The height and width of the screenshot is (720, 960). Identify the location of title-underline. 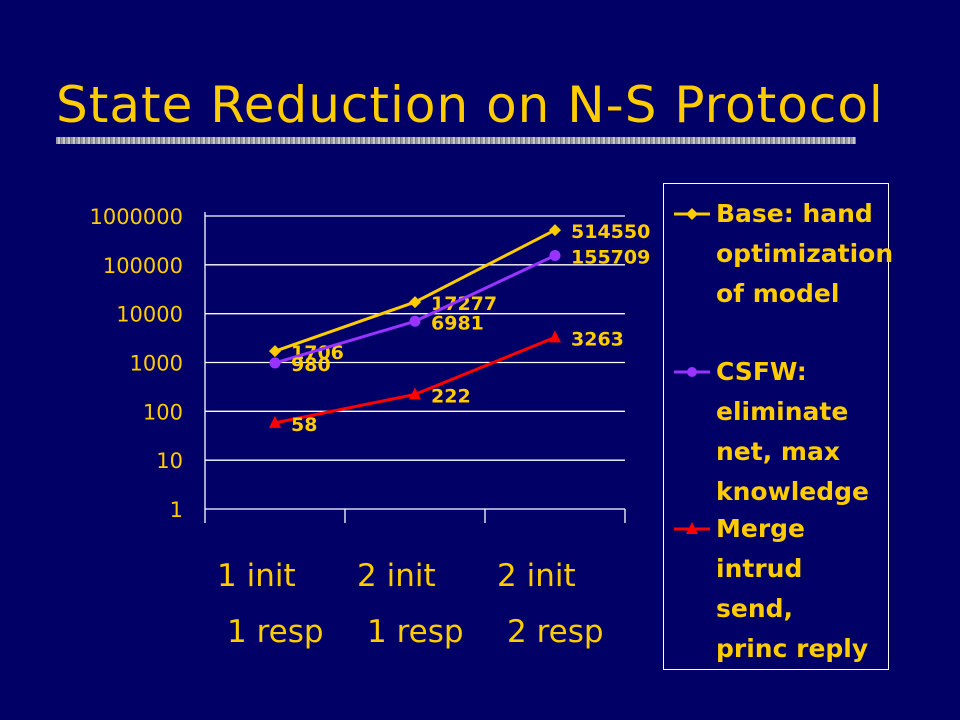
(456, 140).